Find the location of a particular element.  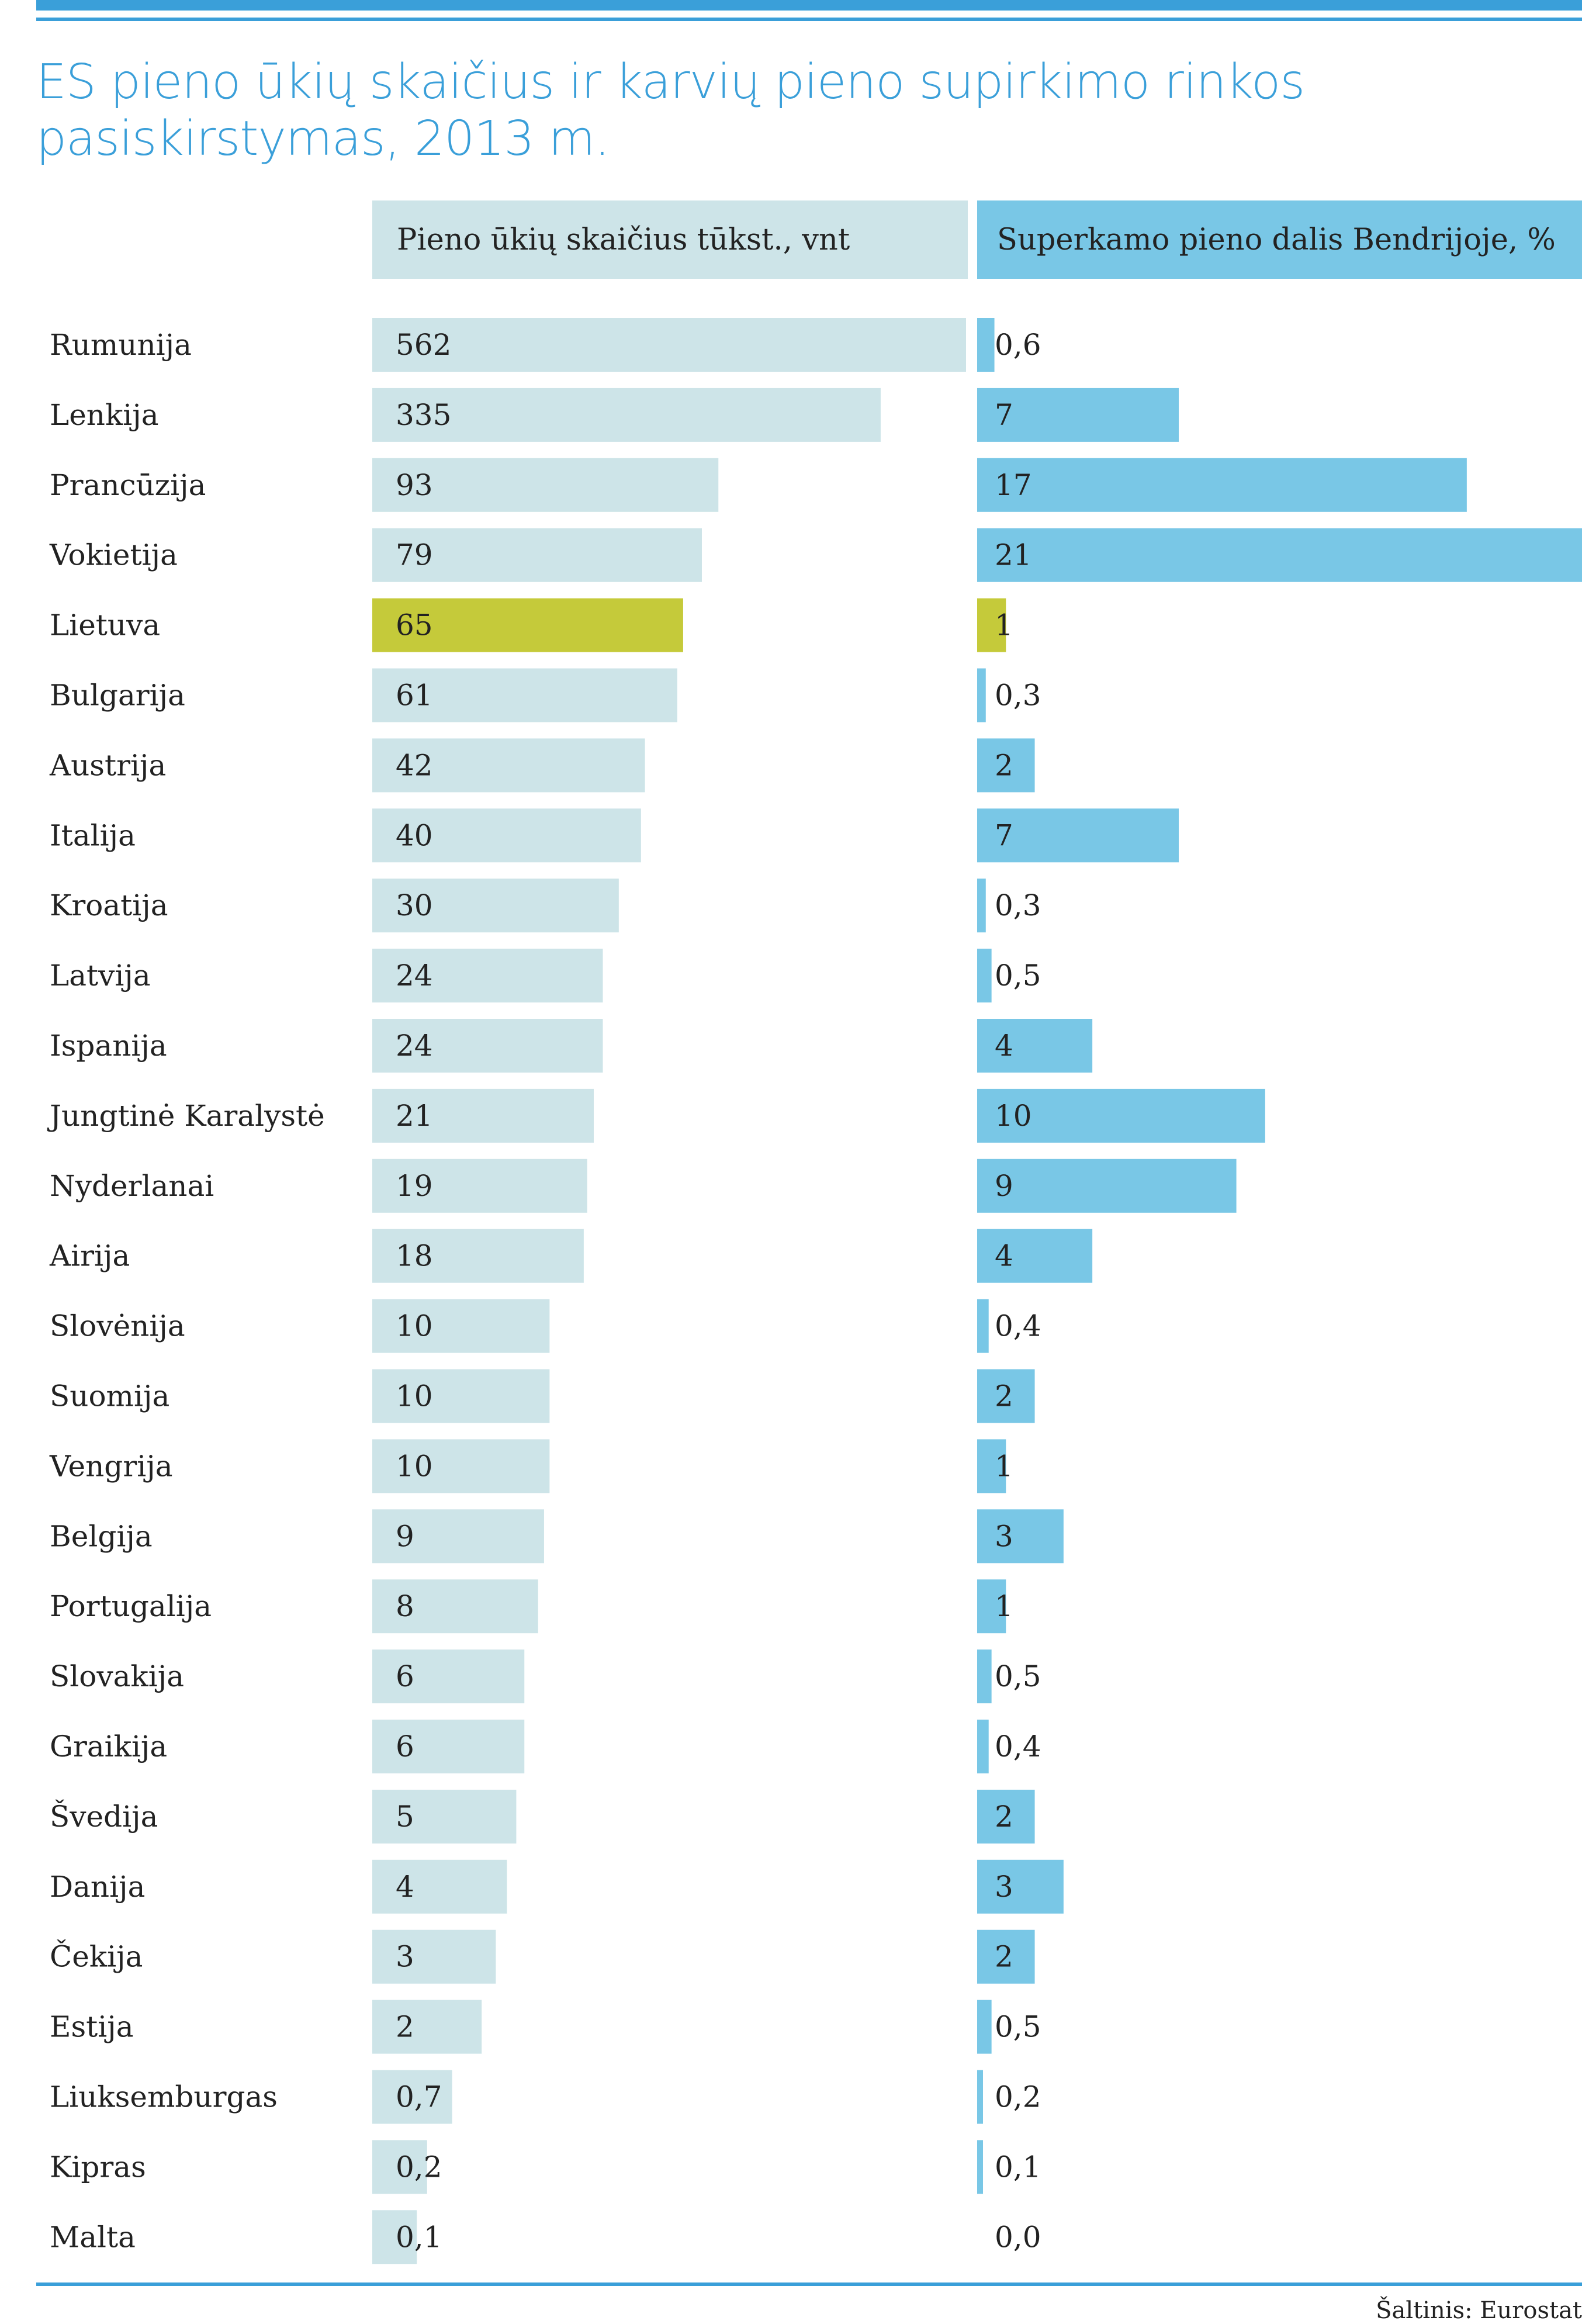

category-label: Lenkija is located at coordinates (104, 415).